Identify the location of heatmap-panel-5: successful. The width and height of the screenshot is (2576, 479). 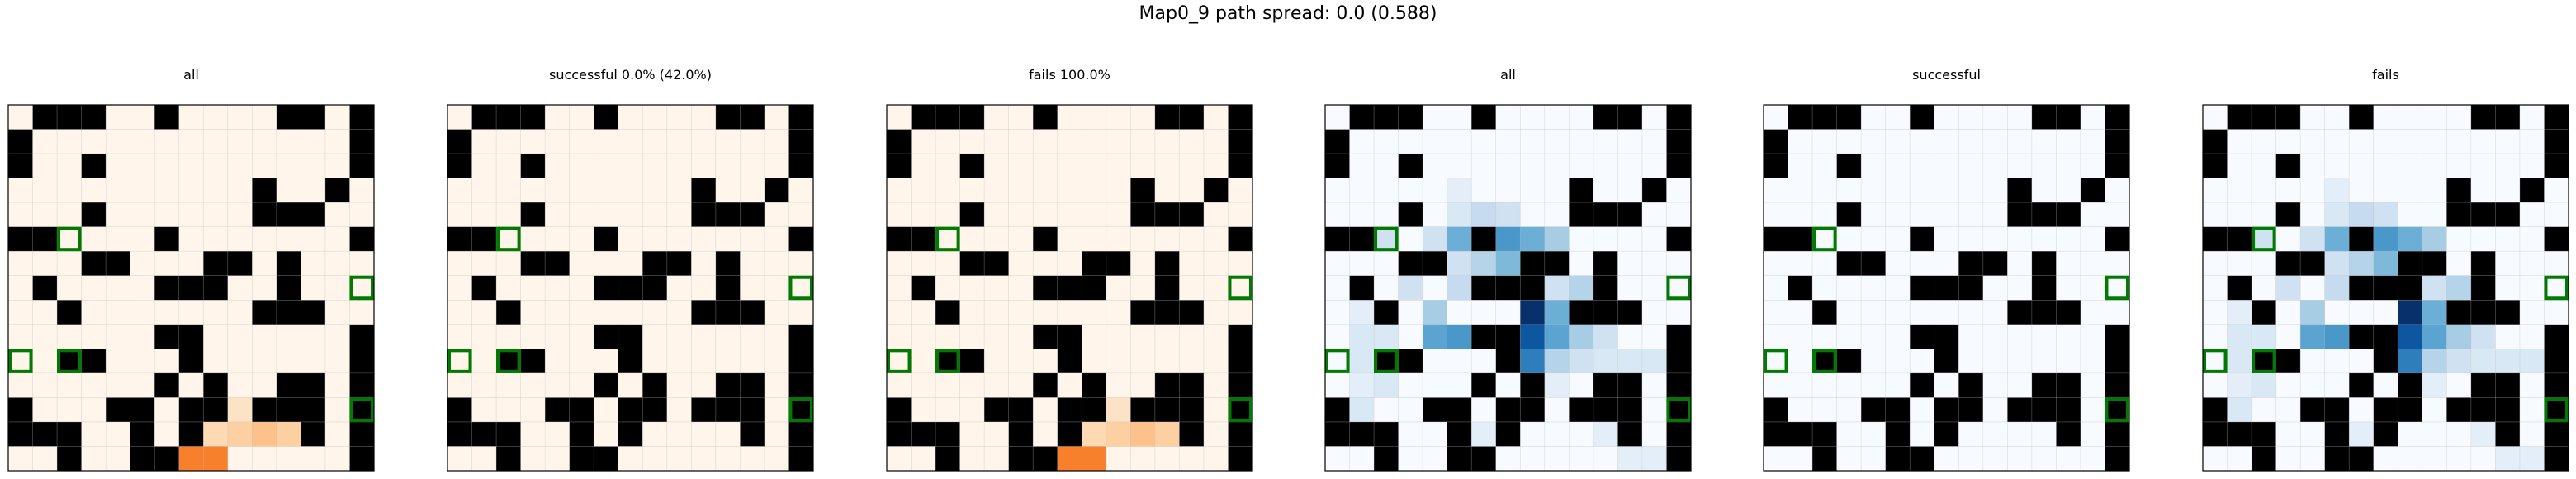
(1946, 269).